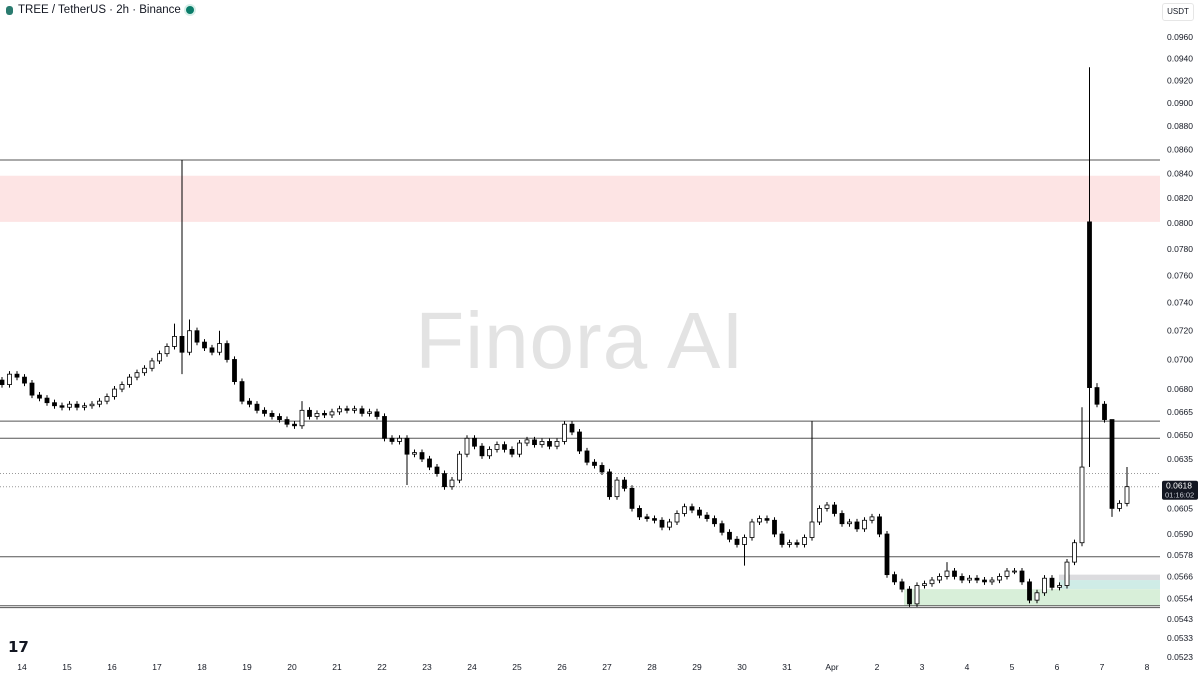 The height and width of the screenshot is (675, 1200). Describe the element at coordinates (1179, 495) in the screenshot. I see `bar-countdown: 01:16:02` at that location.